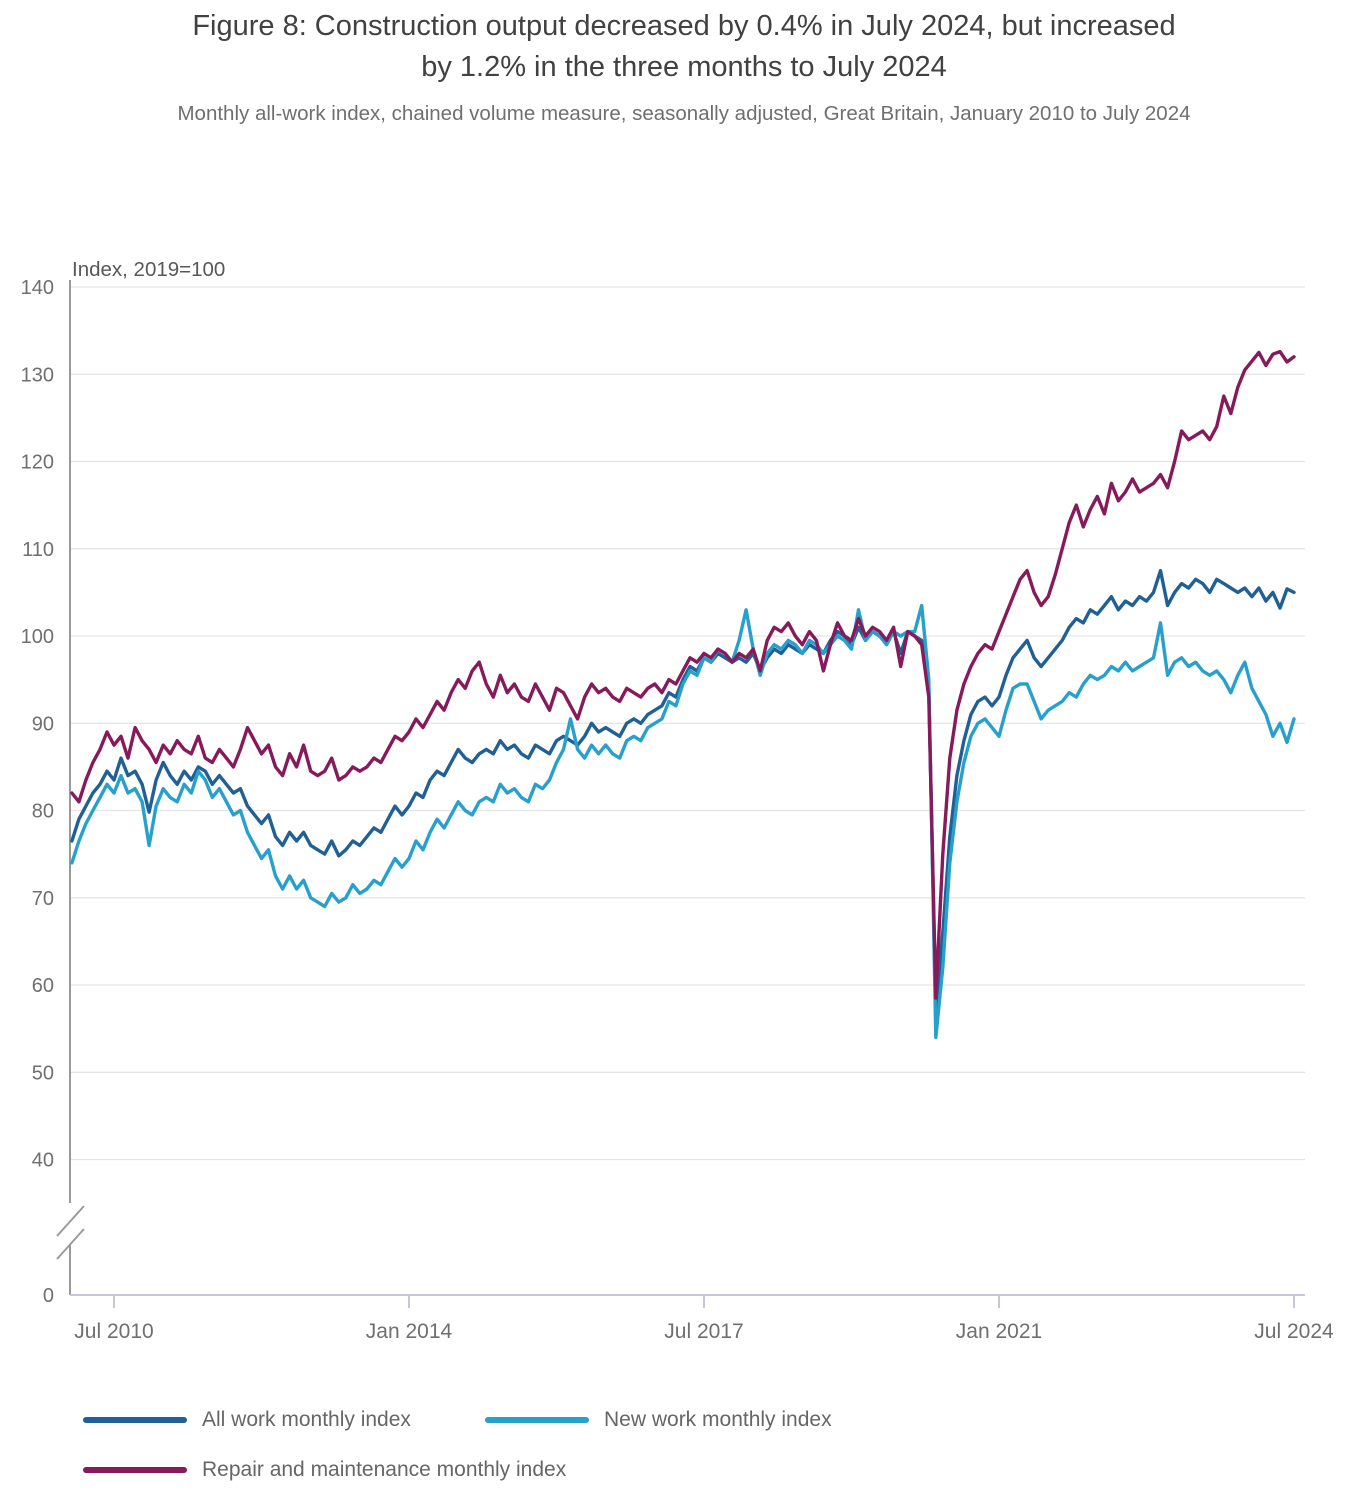 Image resolution: width=1368 pixels, height=1500 pixels. What do you see at coordinates (384, 1469) in the screenshot?
I see `legend-label-repair-maintenance: Repair and maintenance monthly index` at bounding box center [384, 1469].